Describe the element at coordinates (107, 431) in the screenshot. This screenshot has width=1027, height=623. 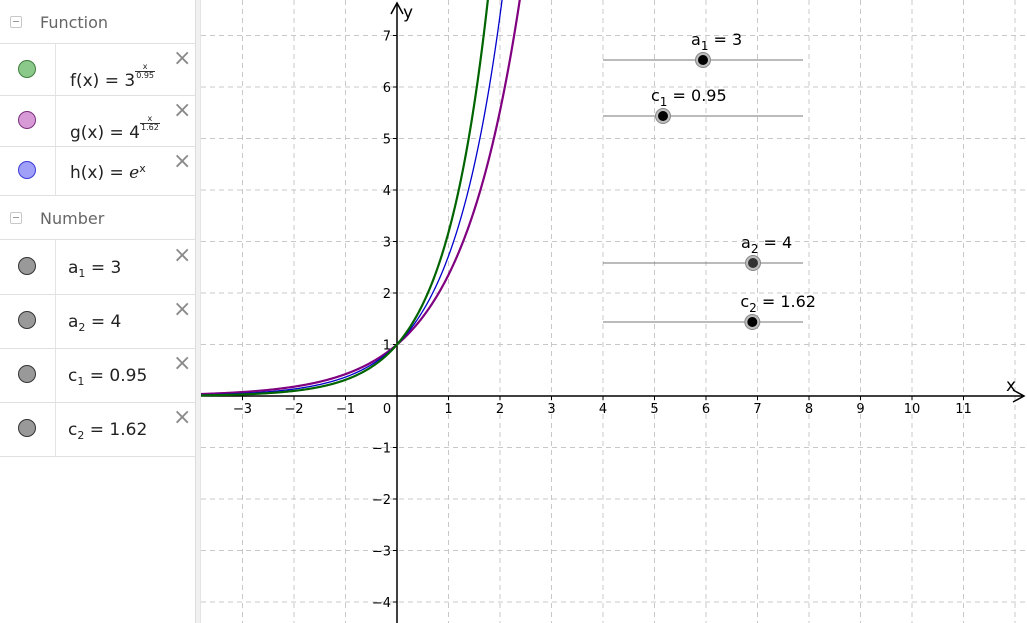
I see `number-c2-definition: c2 = 1.62` at that location.